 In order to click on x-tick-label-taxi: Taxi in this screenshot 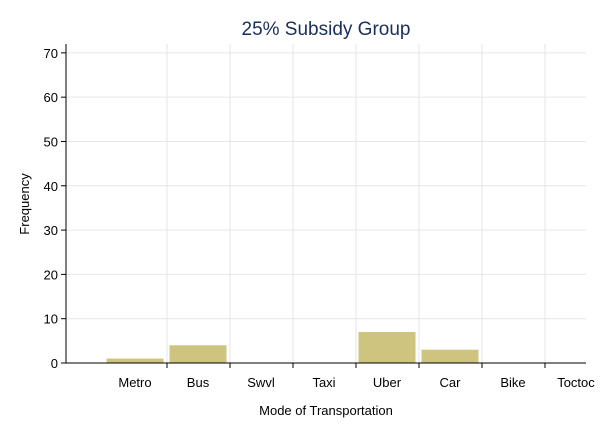, I will do `click(323, 382)`.